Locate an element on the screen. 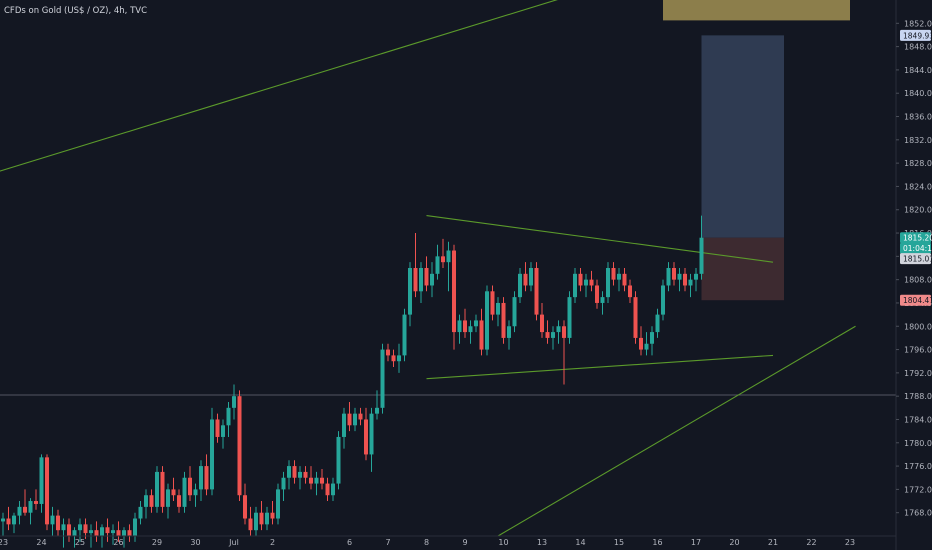 The width and height of the screenshot is (932, 550). triangle-bottom-trendline is located at coordinates (600, 367).